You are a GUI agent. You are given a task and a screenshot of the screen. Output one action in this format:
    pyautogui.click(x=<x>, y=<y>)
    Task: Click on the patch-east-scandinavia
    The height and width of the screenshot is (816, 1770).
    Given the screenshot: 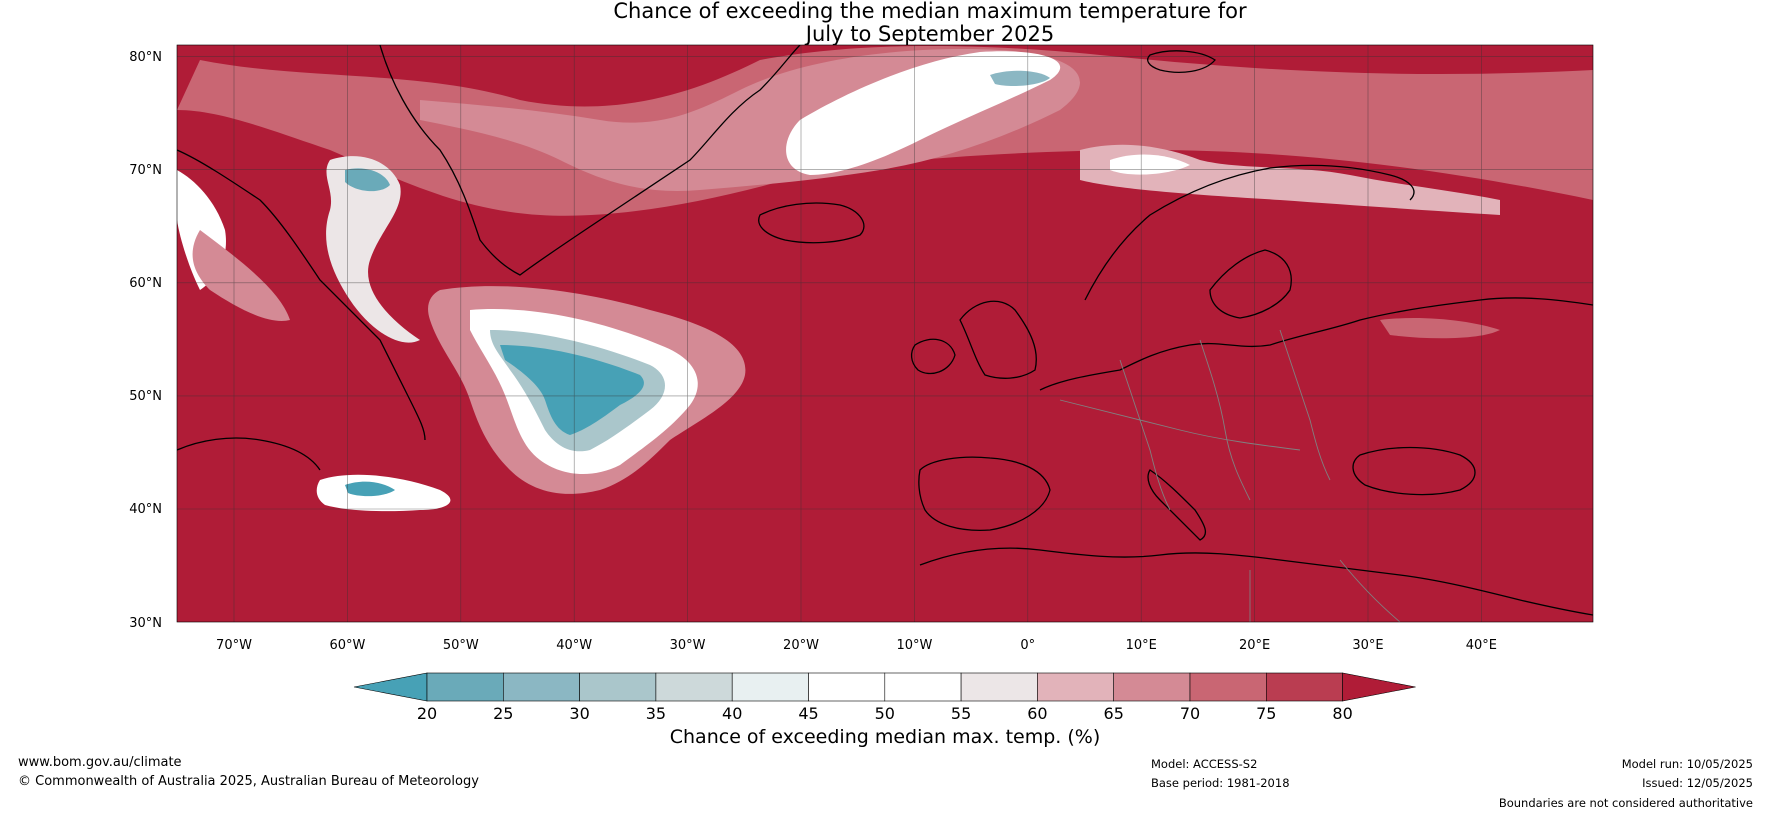 What is the action you would take?
    pyautogui.click(x=1440, y=328)
    